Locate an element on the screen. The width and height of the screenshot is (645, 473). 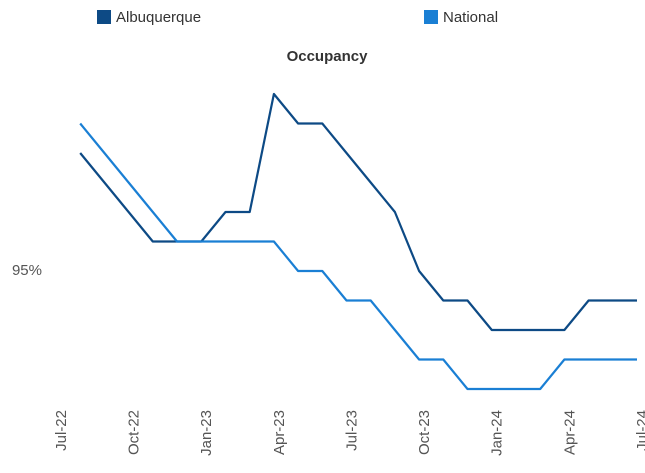
x-tick-label: Jul-23 is located at coordinates (351, 430).